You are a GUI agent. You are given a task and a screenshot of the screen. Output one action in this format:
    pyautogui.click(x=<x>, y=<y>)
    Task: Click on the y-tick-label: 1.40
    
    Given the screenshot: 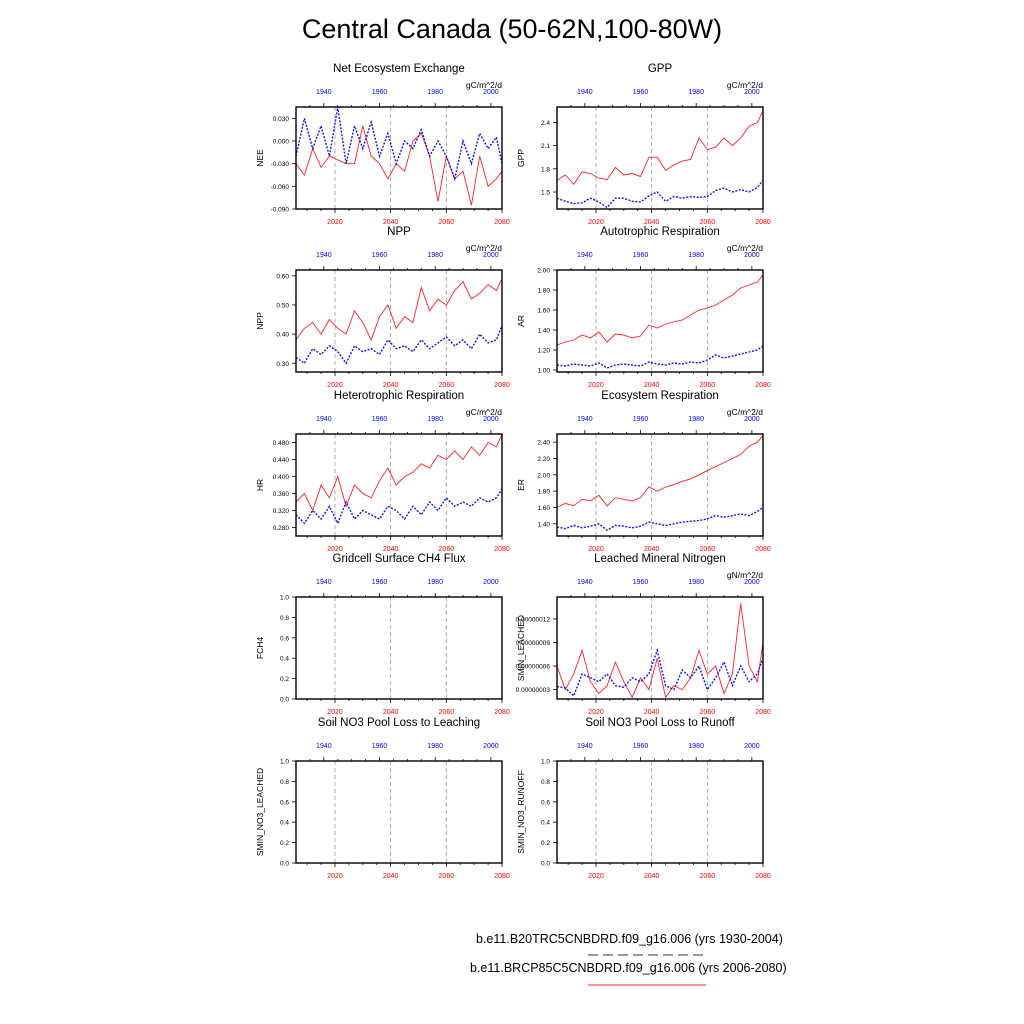 What is the action you would take?
    pyautogui.click(x=543, y=524)
    